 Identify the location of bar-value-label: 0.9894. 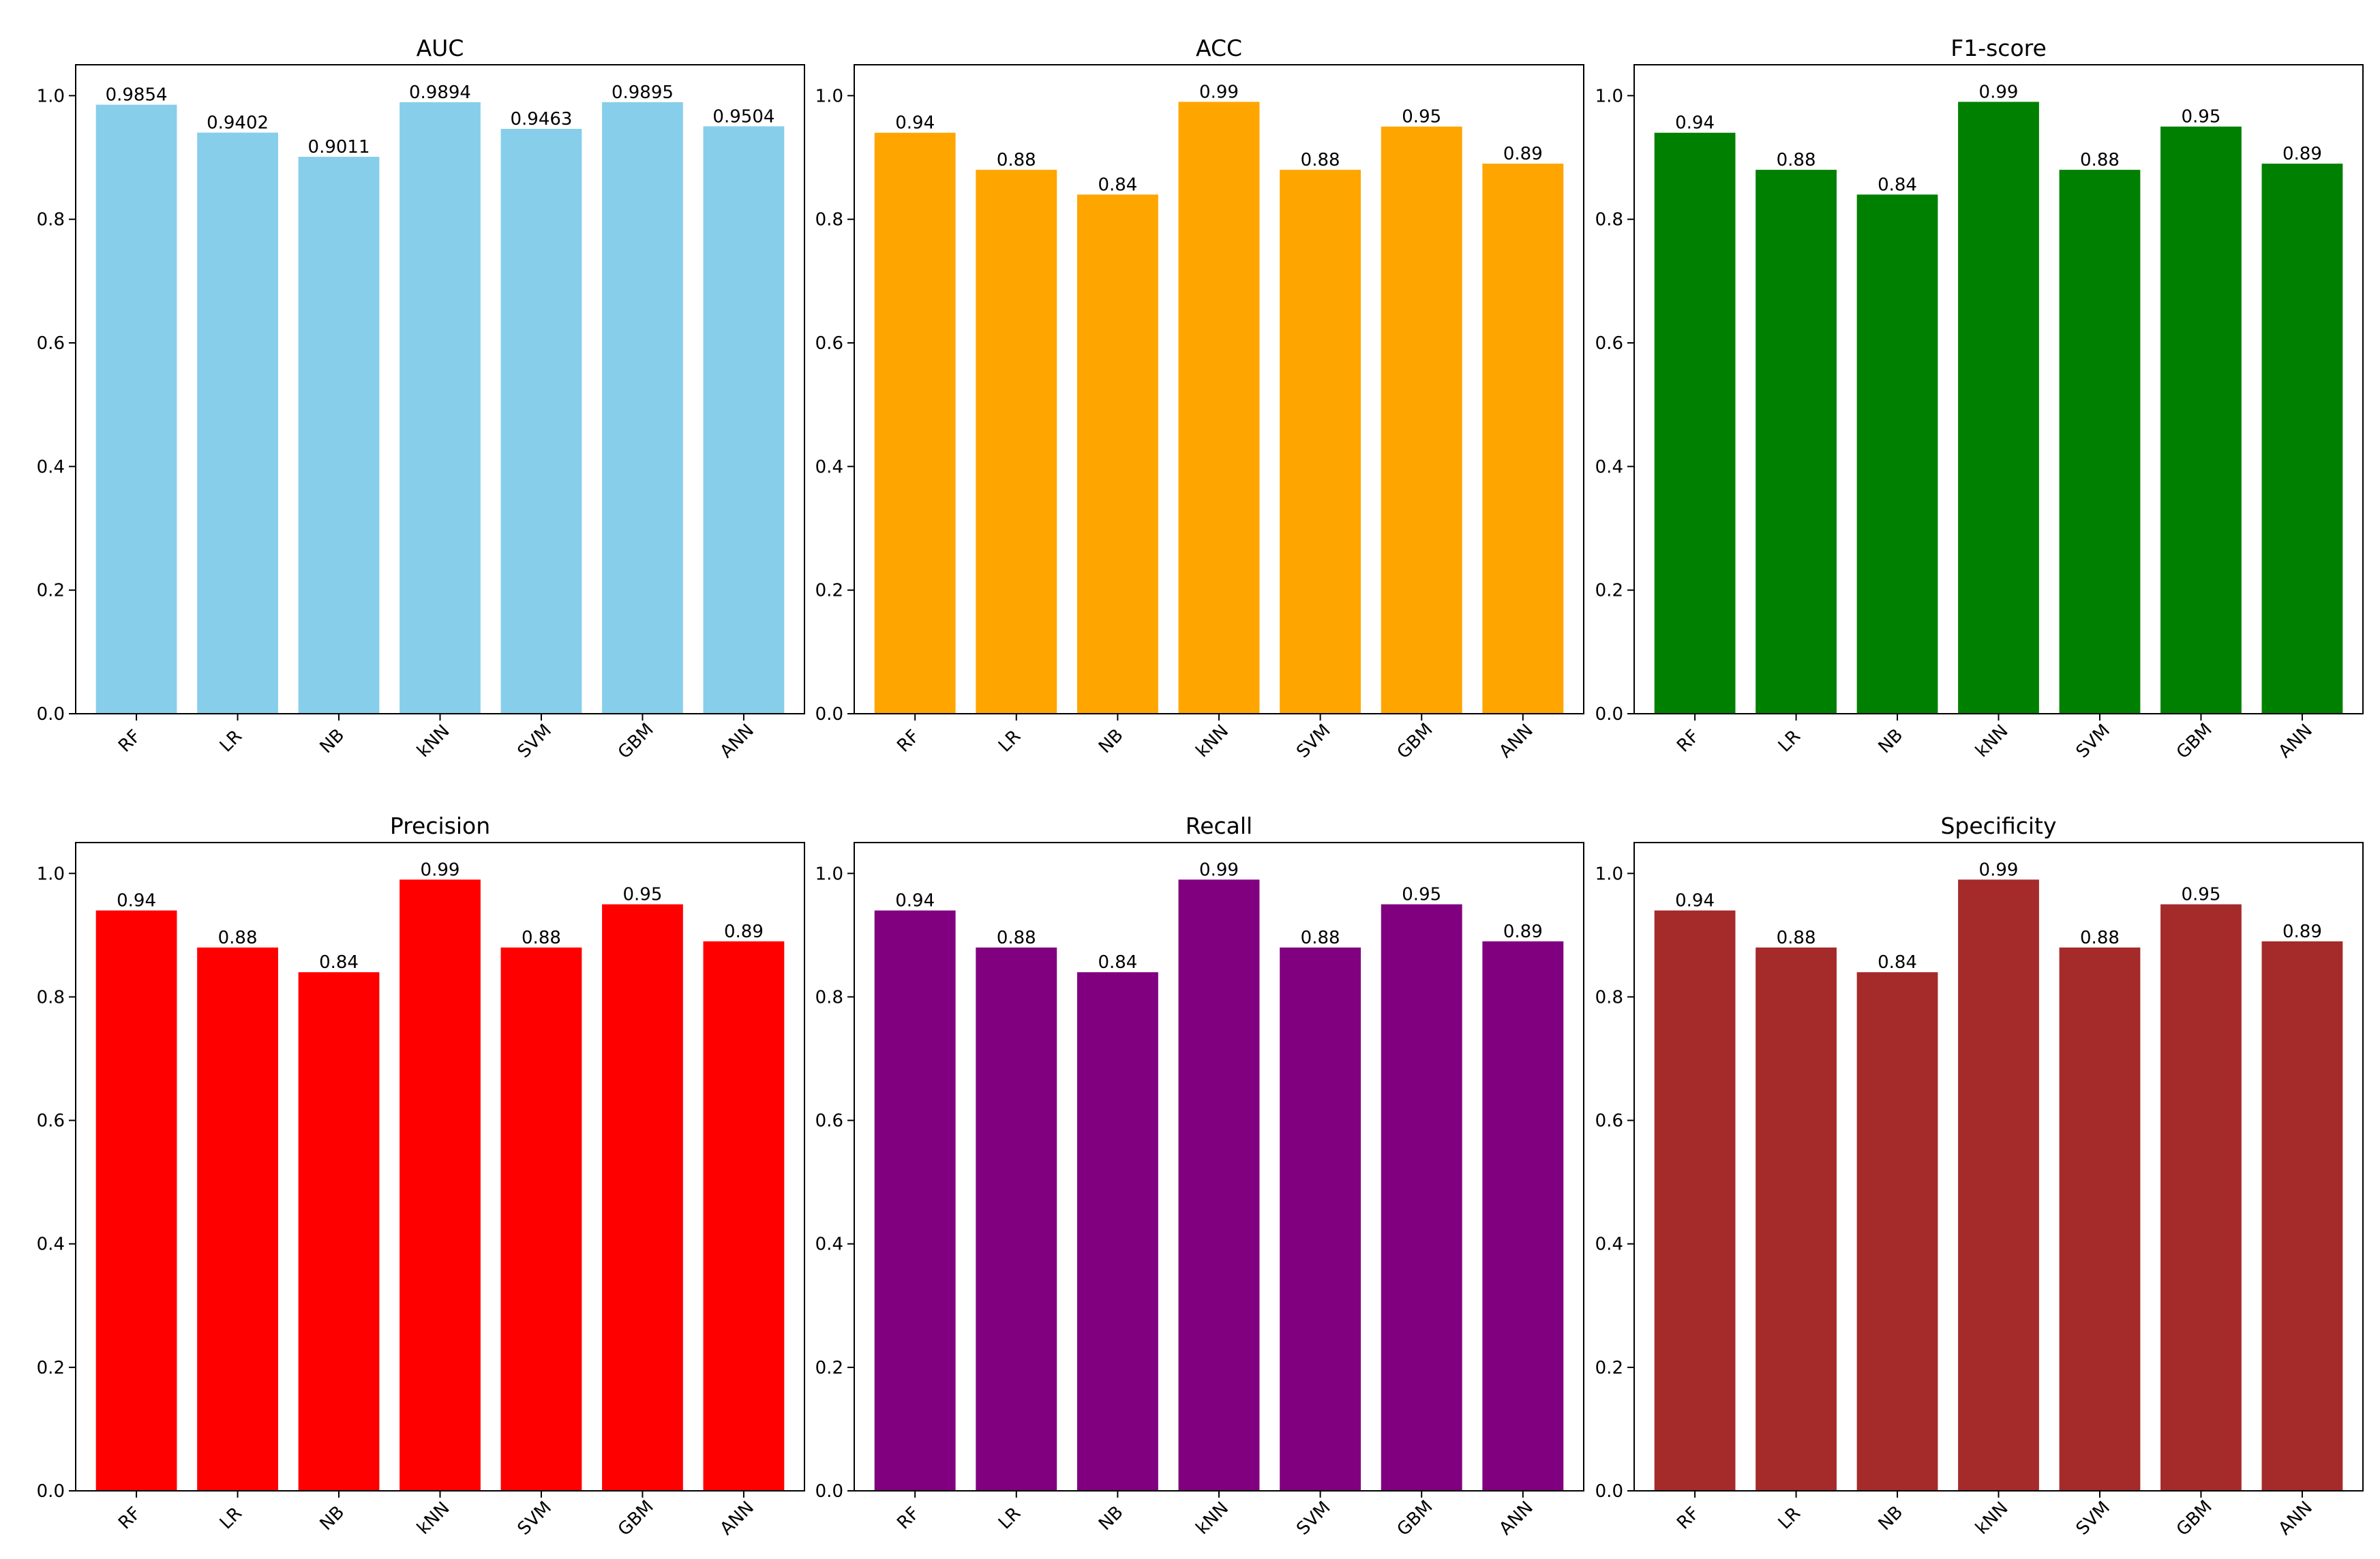
(440, 92).